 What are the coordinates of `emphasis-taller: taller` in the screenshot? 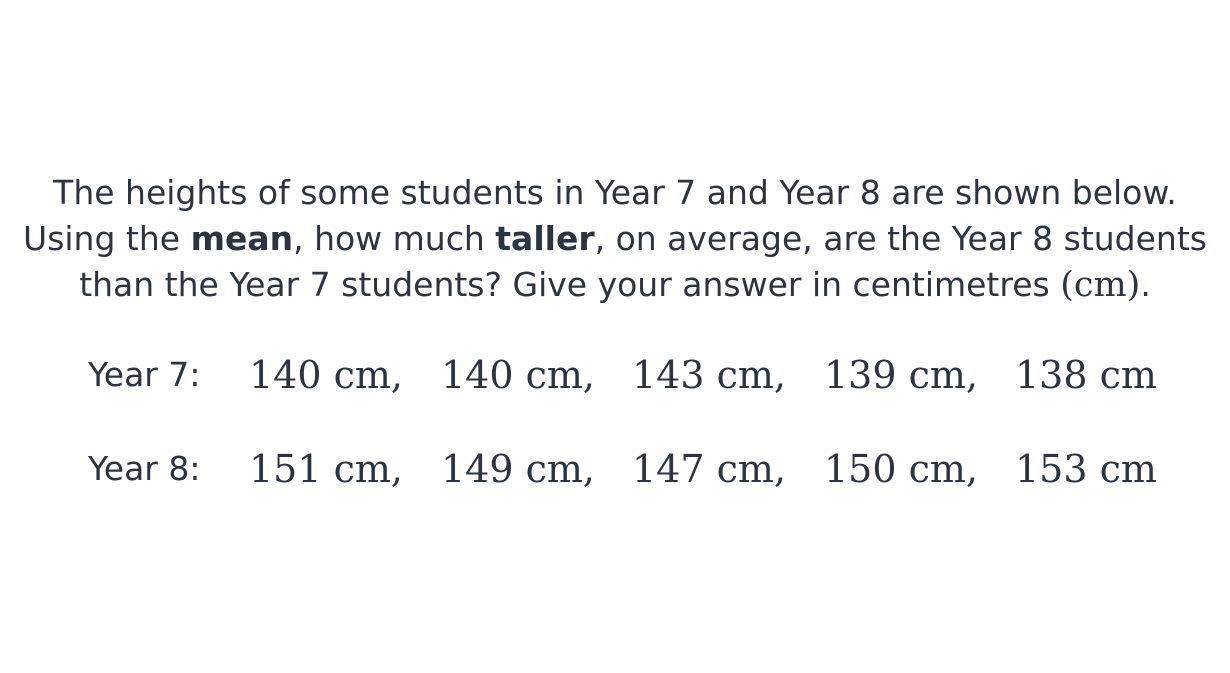 It's located at (545, 238).